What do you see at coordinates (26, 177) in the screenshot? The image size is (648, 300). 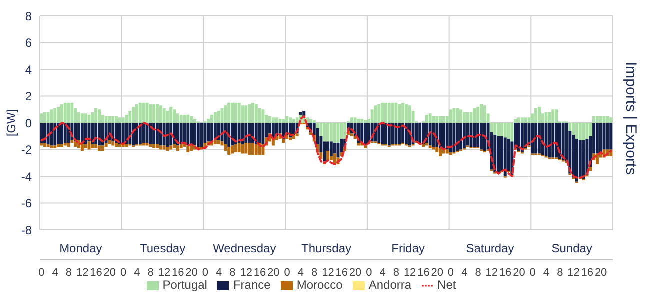 I see `y-tick-label: -4` at bounding box center [26, 177].